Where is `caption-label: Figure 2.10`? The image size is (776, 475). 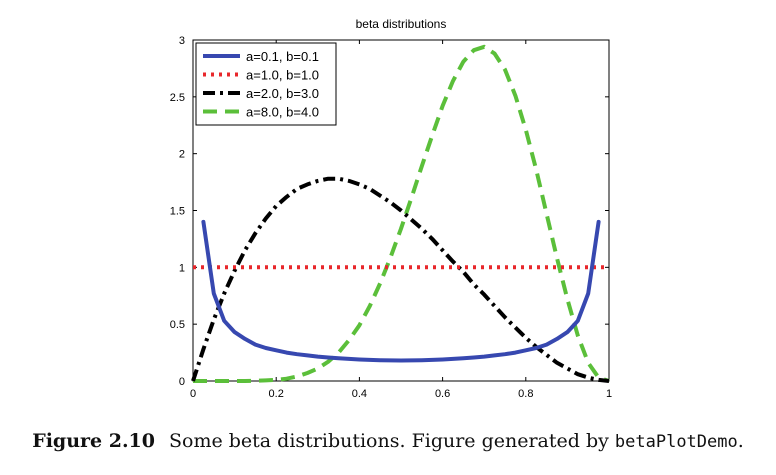 caption-label: Figure 2.10 is located at coordinates (93, 441).